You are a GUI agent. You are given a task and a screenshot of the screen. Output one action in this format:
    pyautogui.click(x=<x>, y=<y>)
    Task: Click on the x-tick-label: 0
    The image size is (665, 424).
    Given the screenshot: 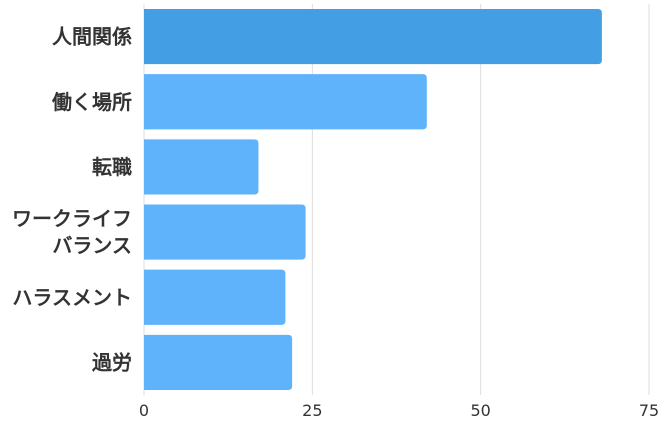 What is the action you would take?
    pyautogui.click(x=144, y=410)
    